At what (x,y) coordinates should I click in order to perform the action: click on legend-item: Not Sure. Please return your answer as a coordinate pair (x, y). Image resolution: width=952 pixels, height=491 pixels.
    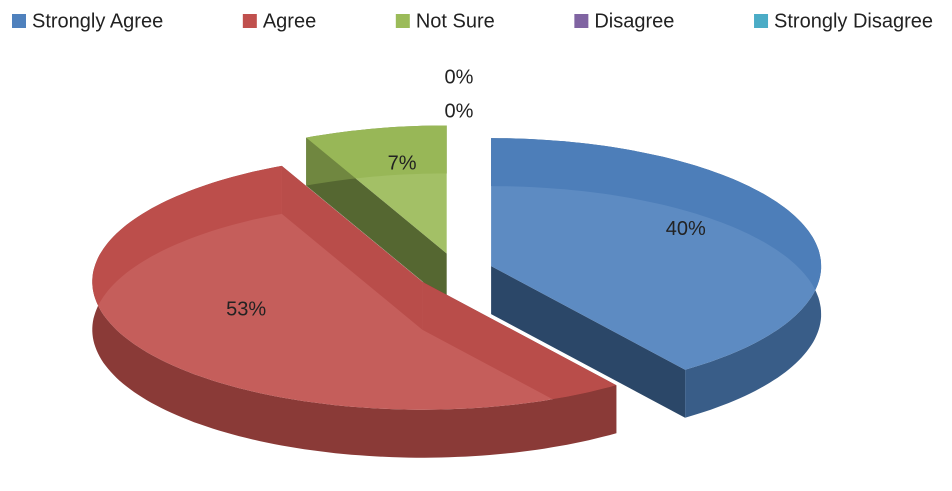
    Looking at the image, I should click on (445, 21).